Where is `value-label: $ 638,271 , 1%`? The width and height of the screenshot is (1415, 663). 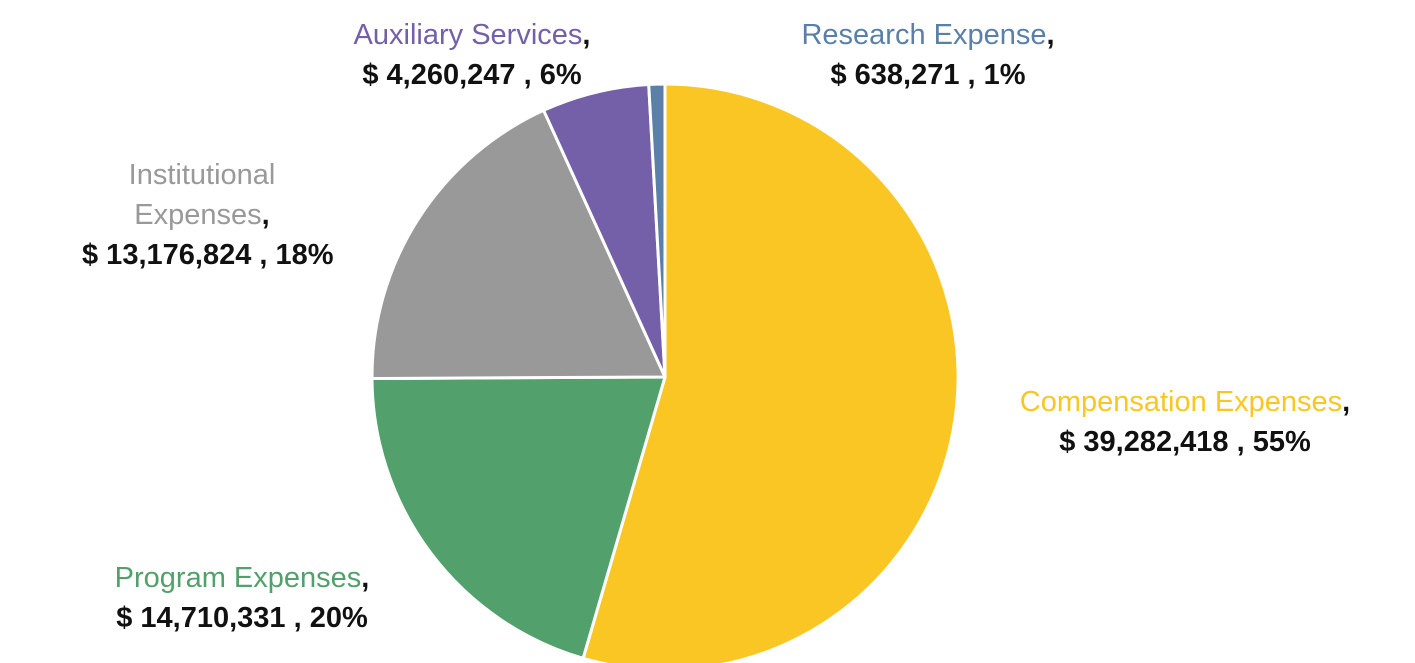
value-label: $ 638,271 , 1% is located at coordinates (928, 75).